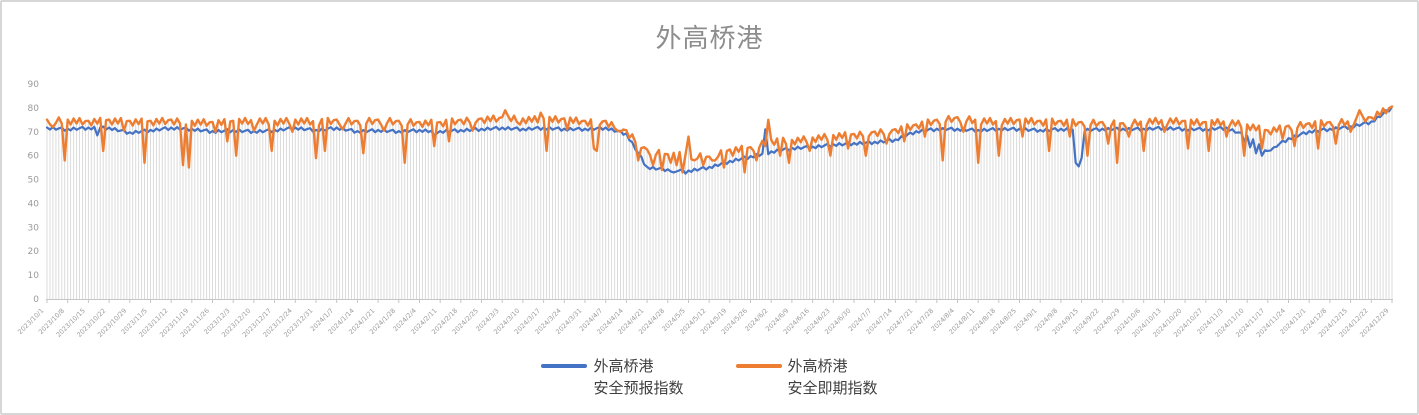 This screenshot has height=415, width=1419. Describe the element at coordinates (34, 133) in the screenshot. I see `y-axis-tick-label: 70` at that location.